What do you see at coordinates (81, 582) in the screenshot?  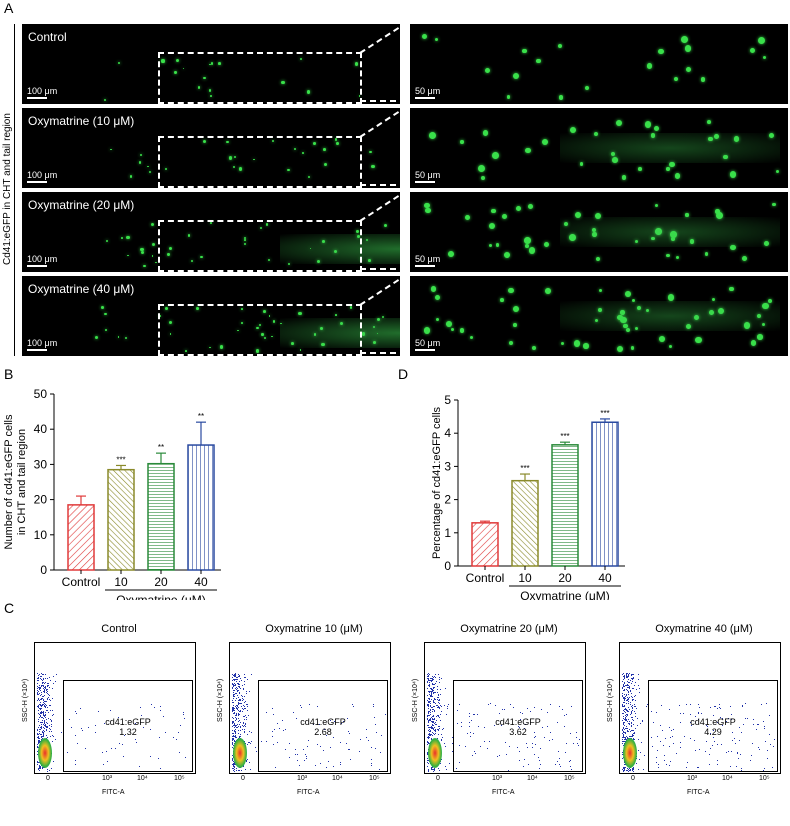 I see `x-tick-label: Control` at bounding box center [81, 582].